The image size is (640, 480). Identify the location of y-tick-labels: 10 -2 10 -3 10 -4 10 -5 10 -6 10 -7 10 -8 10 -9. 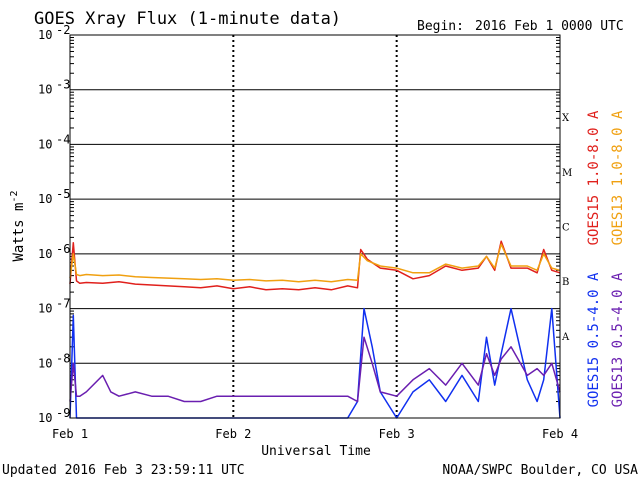
(54, 224).